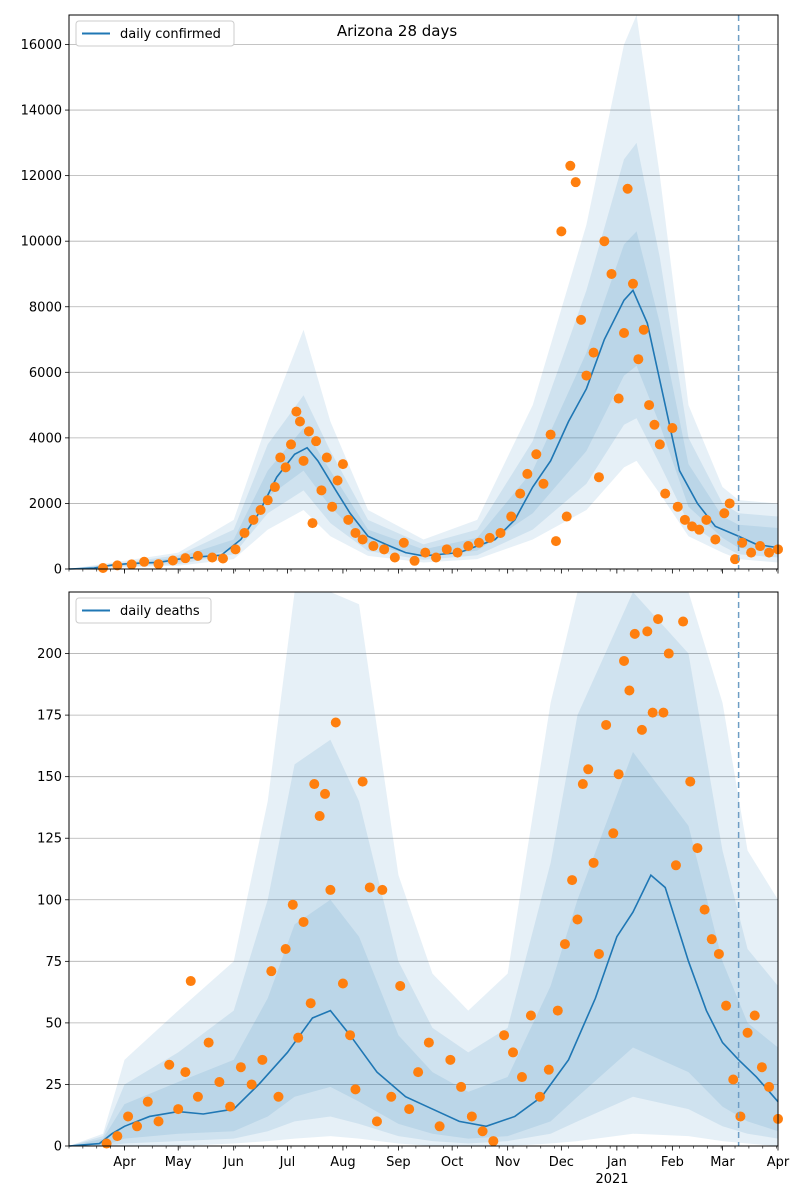  What do you see at coordinates (41, 45) in the screenshot?
I see `confirmed-y-tick-label: 16000` at bounding box center [41, 45].